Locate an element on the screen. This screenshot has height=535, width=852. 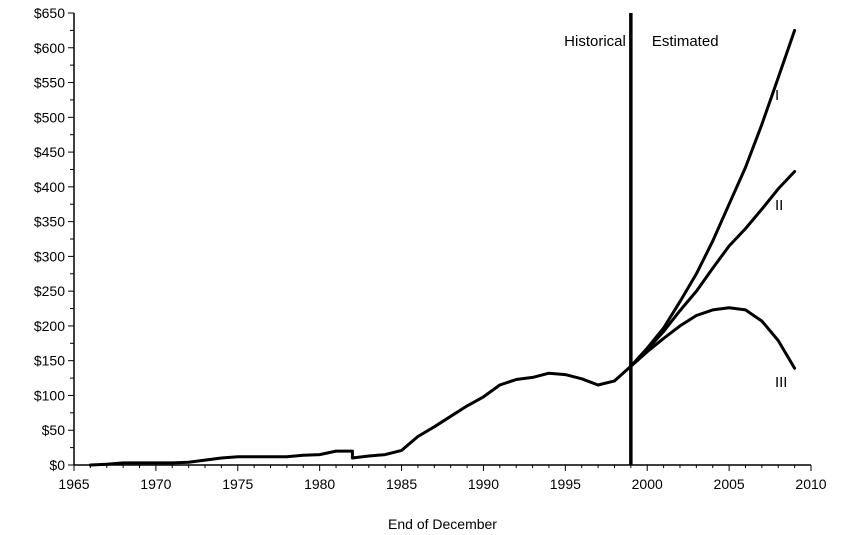
y-tick-label: $200 is located at coordinates (49, 326).